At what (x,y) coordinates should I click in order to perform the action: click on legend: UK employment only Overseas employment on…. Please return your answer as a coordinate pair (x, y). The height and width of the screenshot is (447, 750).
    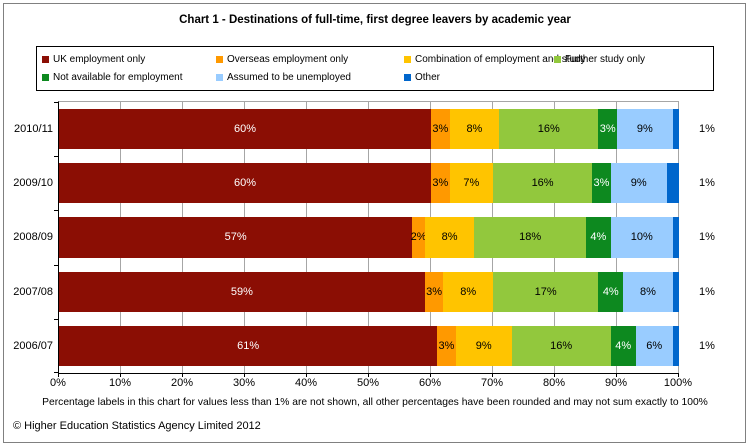
    Looking at the image, I should click on (375, 68).